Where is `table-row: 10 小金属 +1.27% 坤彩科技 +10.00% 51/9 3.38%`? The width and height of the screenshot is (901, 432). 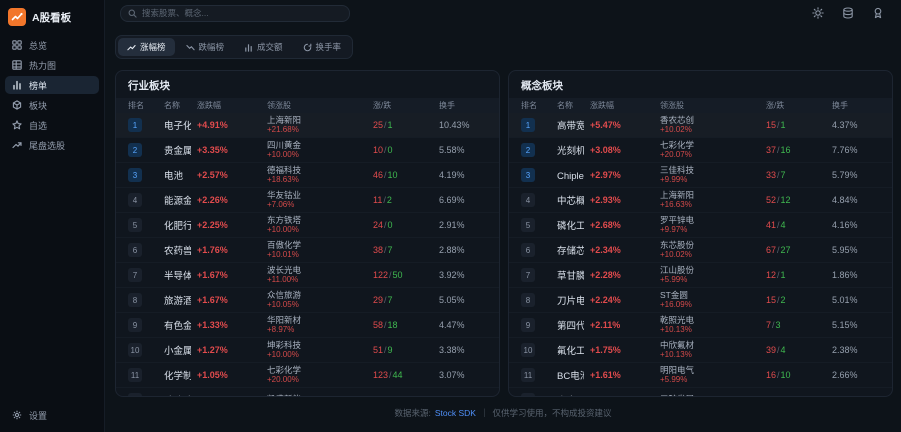 table-row: 10 小金属 +1.27% 坤彩科技 +10.00% 51/9 3.38% is located at coordinates (307, 350).